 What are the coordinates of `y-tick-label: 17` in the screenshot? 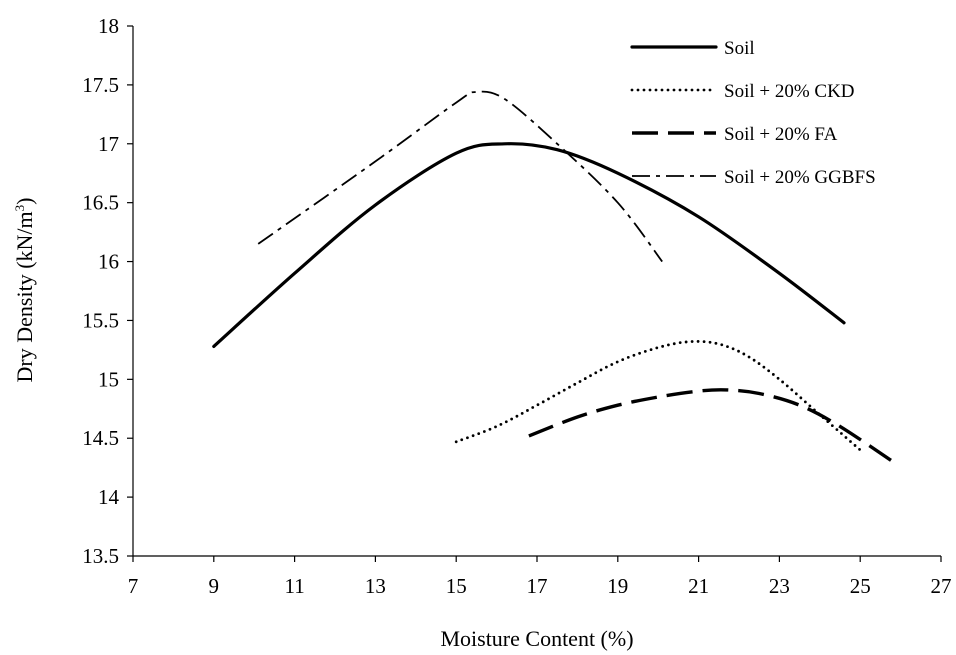 It's located at (108, 144).